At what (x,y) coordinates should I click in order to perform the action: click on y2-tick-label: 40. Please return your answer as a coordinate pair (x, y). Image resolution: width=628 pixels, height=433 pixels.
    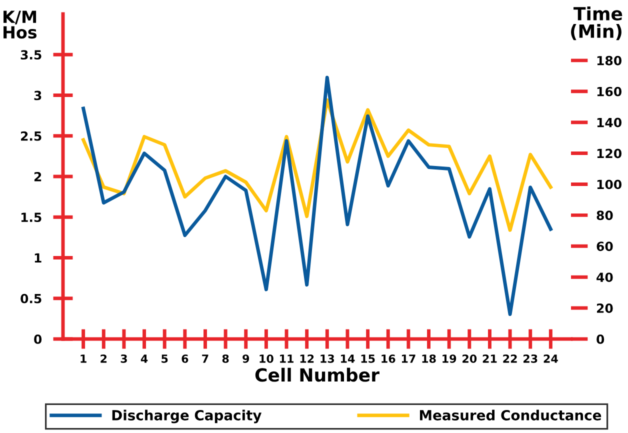
    Looking at the image, I should click on (604, 277).